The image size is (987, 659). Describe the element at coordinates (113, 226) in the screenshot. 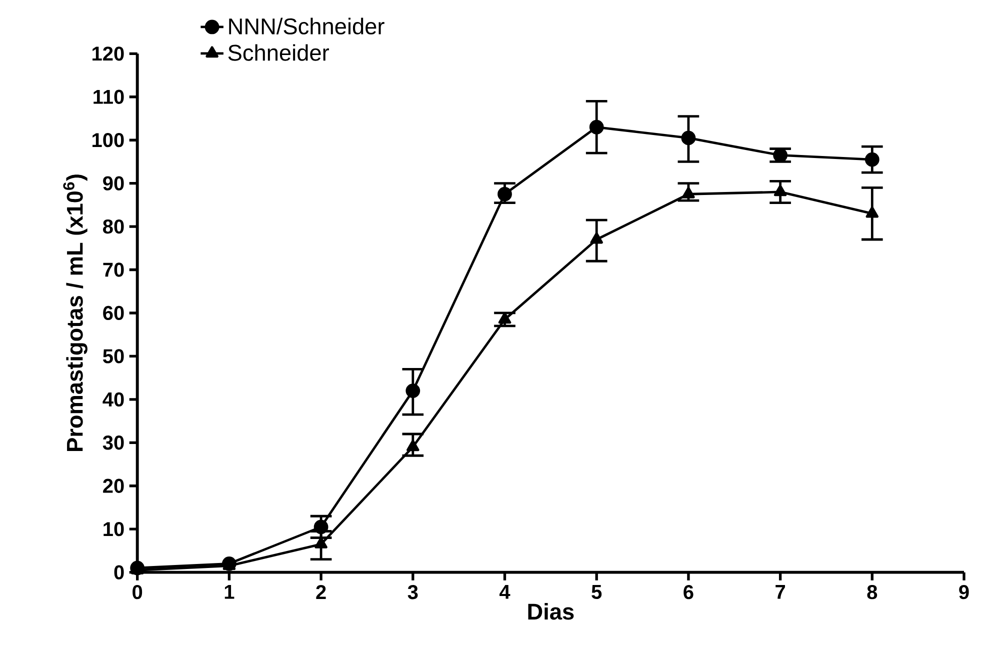

I see `y-tick-label: 80` at that location.